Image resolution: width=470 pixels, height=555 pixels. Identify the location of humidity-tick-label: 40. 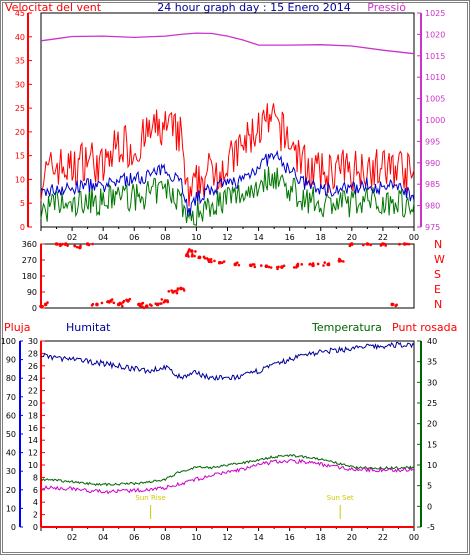
(11, 453).